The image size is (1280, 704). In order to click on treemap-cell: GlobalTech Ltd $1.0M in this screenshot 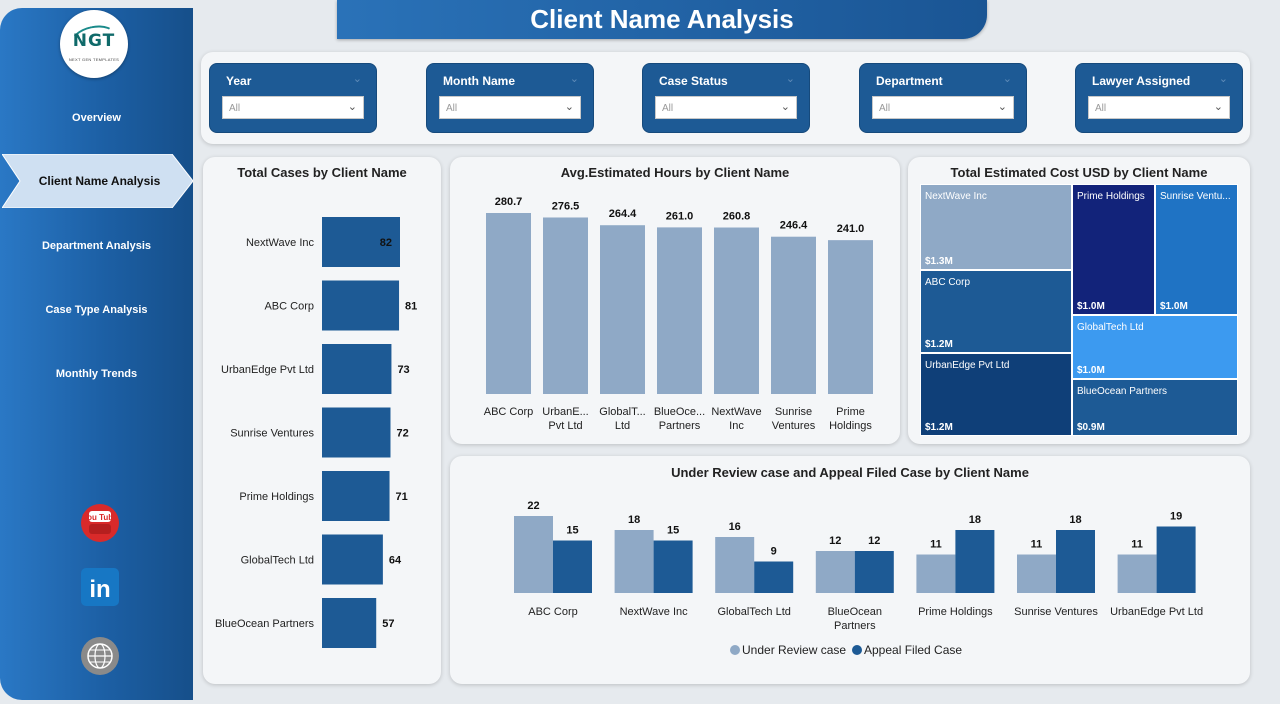, I will do `click(1155, 347)`.